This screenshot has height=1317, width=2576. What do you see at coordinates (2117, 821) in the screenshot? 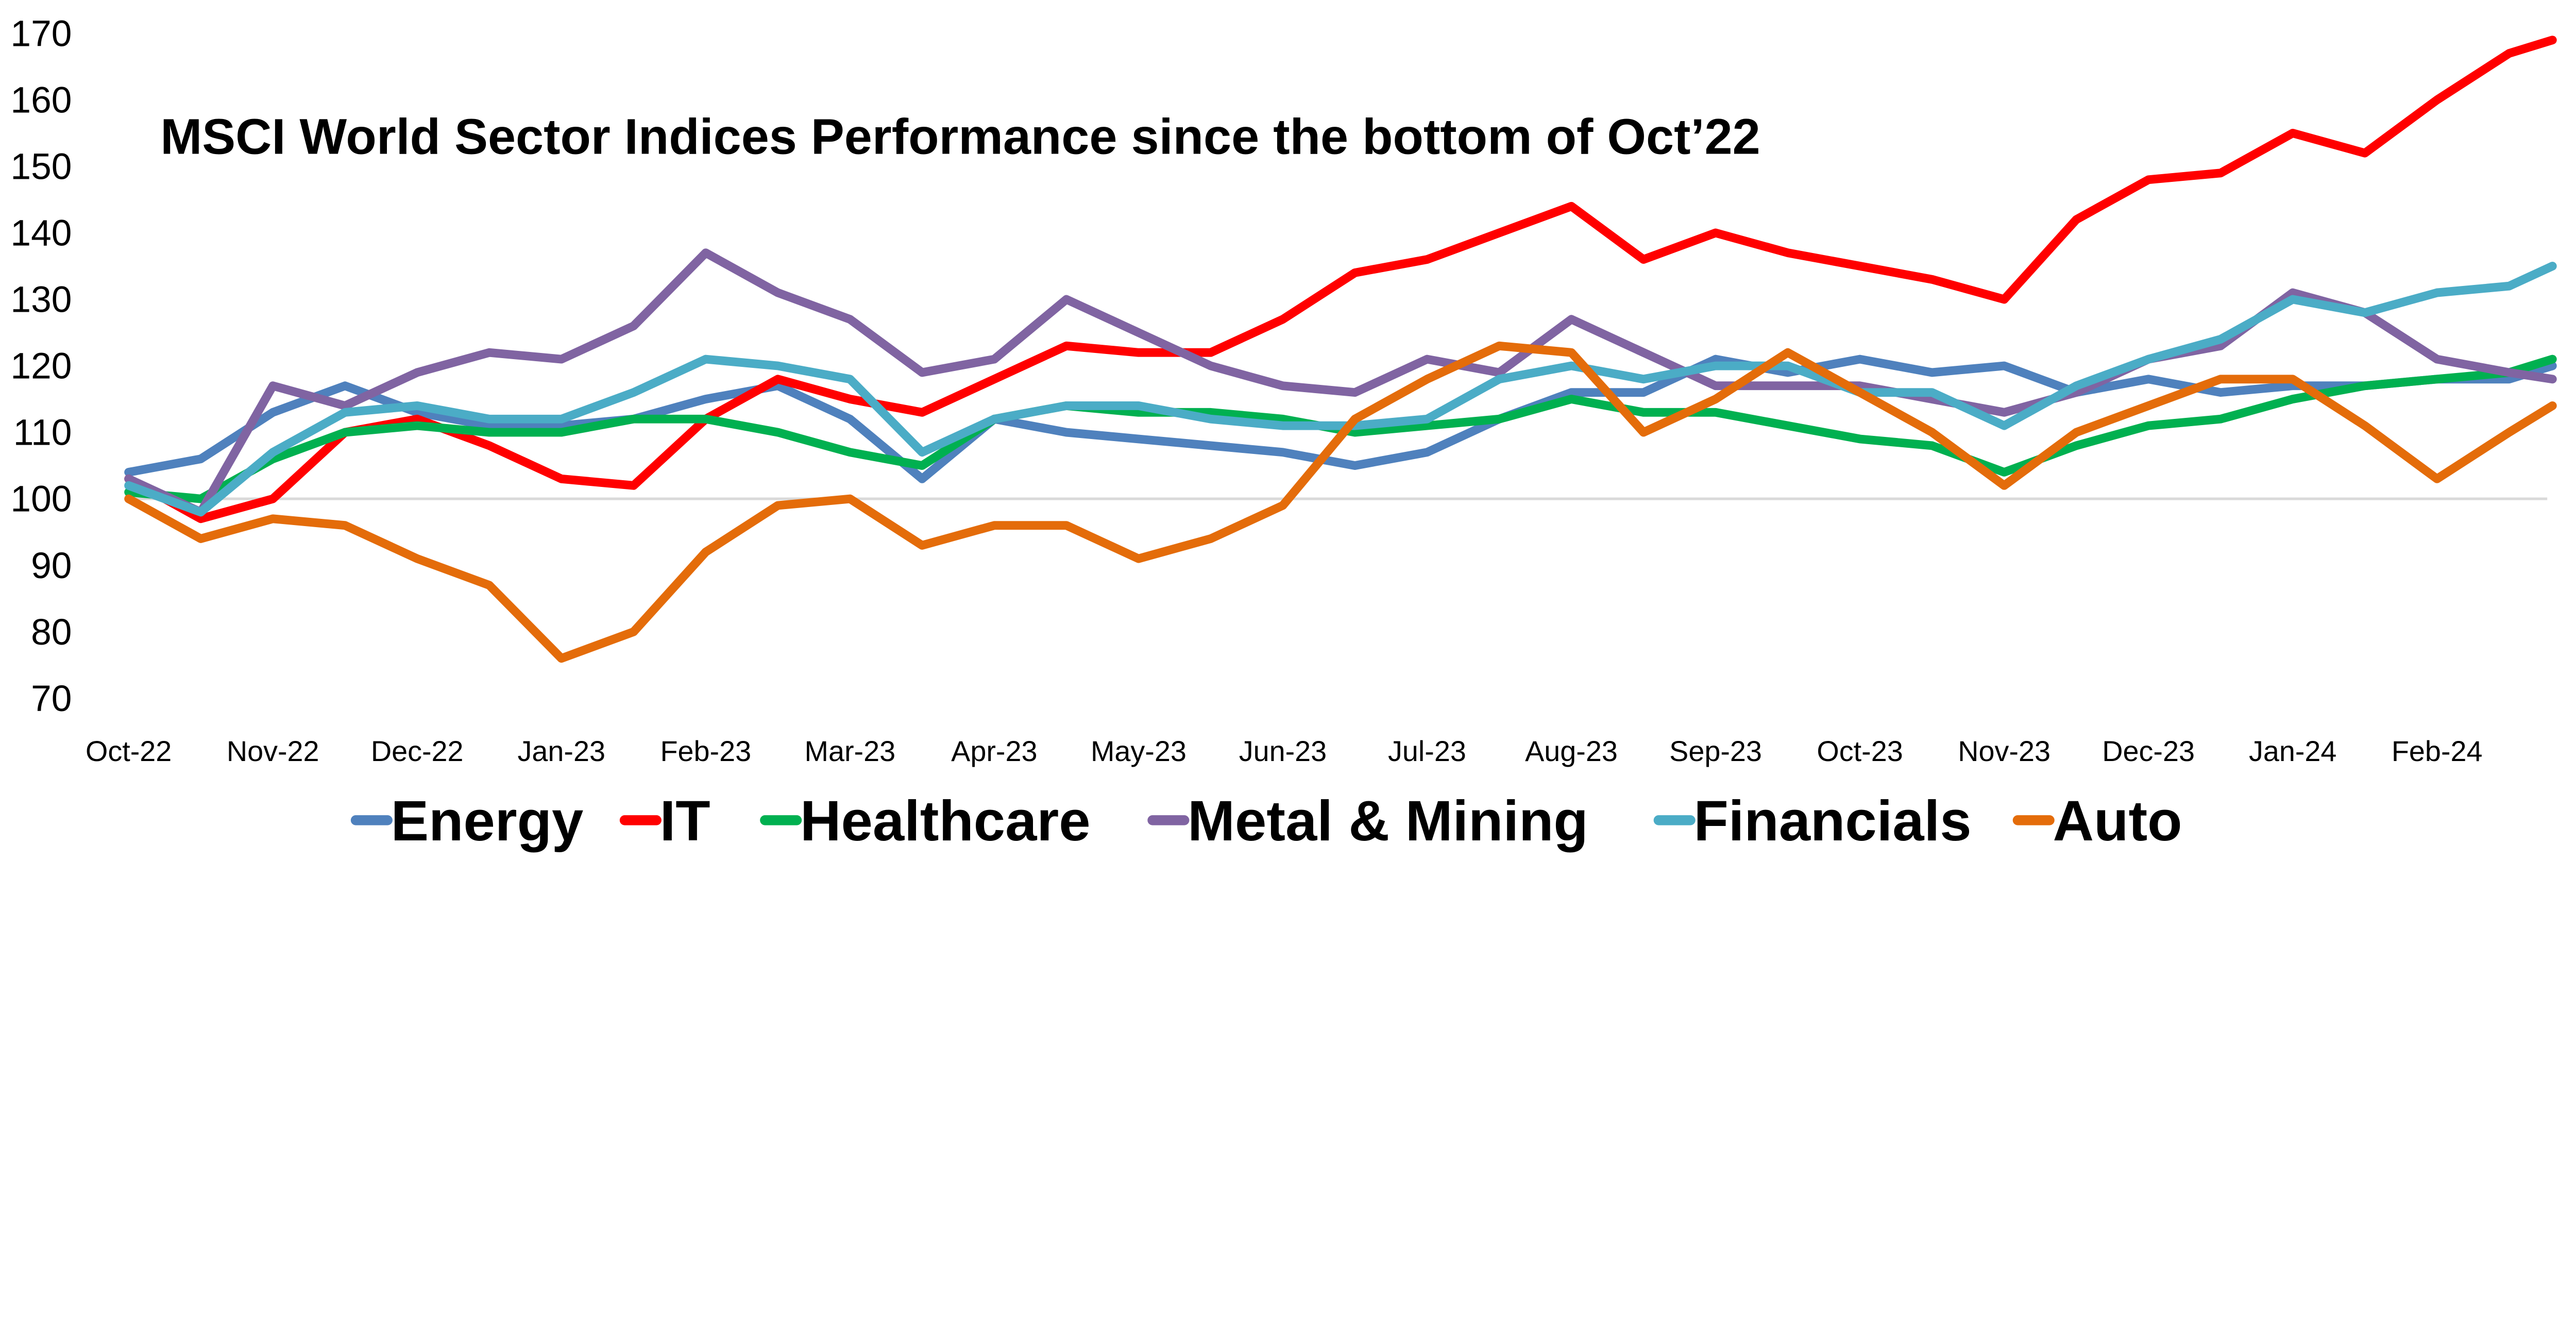
I see `legend-label: Auto` at bounding box center [2117, 821].